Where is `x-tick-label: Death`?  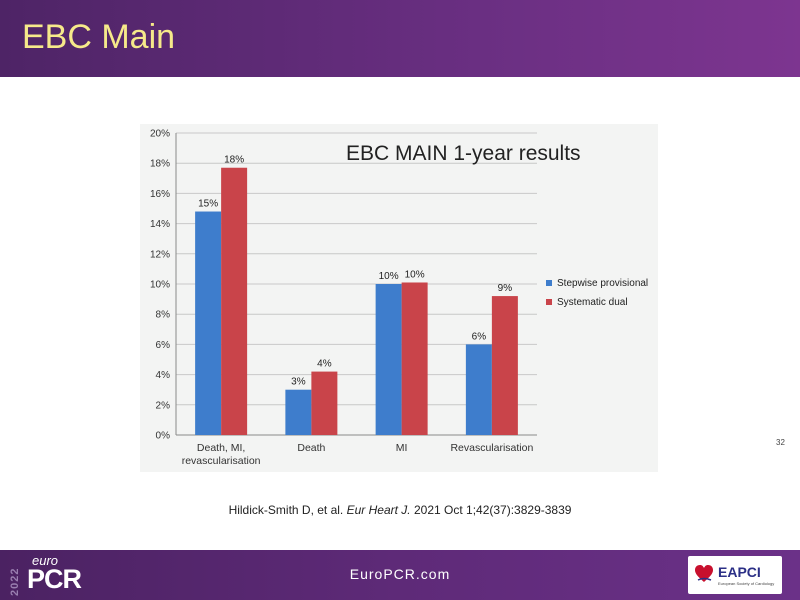
x-tick-label: Death is located at coordinates (311, 448).